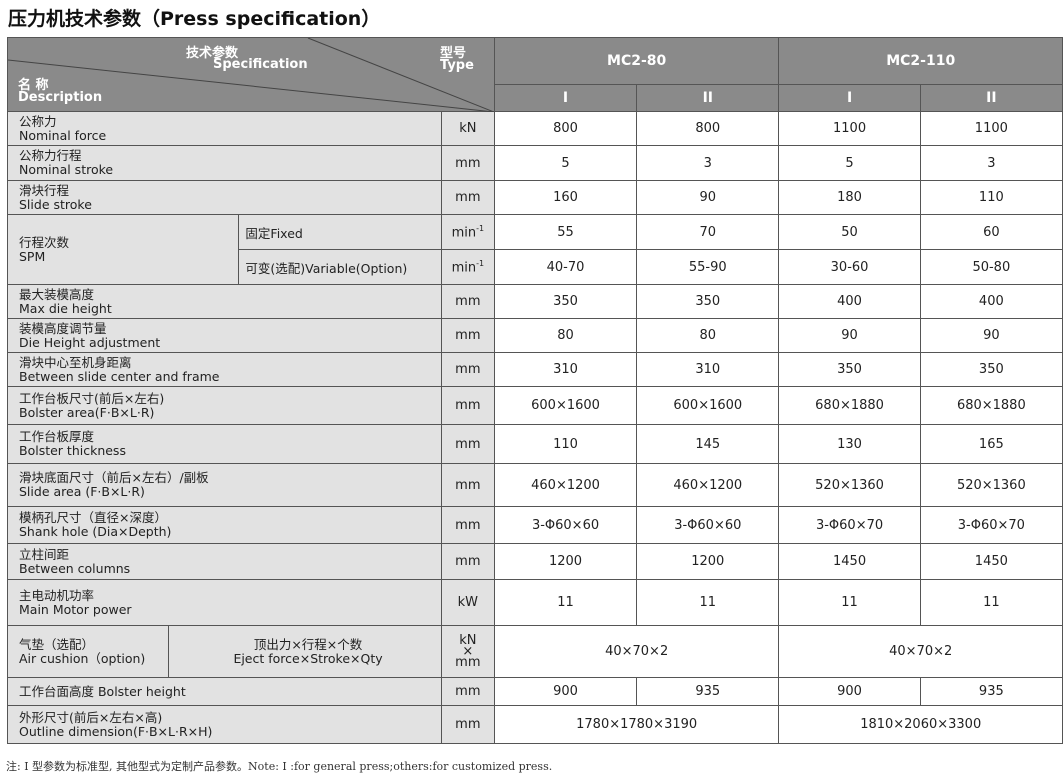  What do you see at coordinates (72, 450) in the screenshot?
I see `label-en: Bolster thickness` at bounding box center [72, 450].